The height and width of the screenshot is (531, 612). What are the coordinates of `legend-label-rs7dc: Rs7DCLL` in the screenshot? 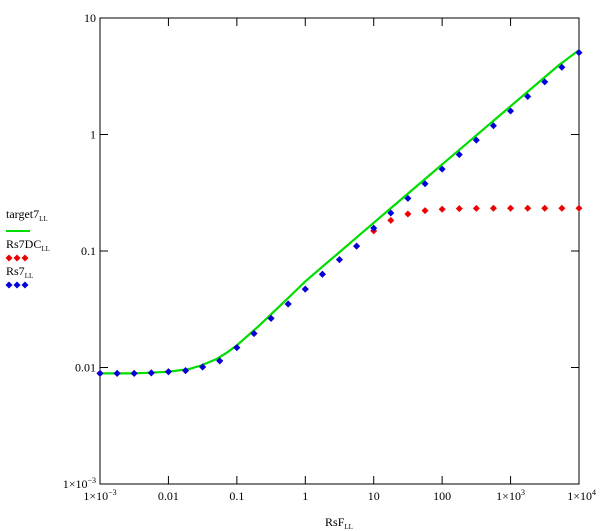 It's located at (28, 245).